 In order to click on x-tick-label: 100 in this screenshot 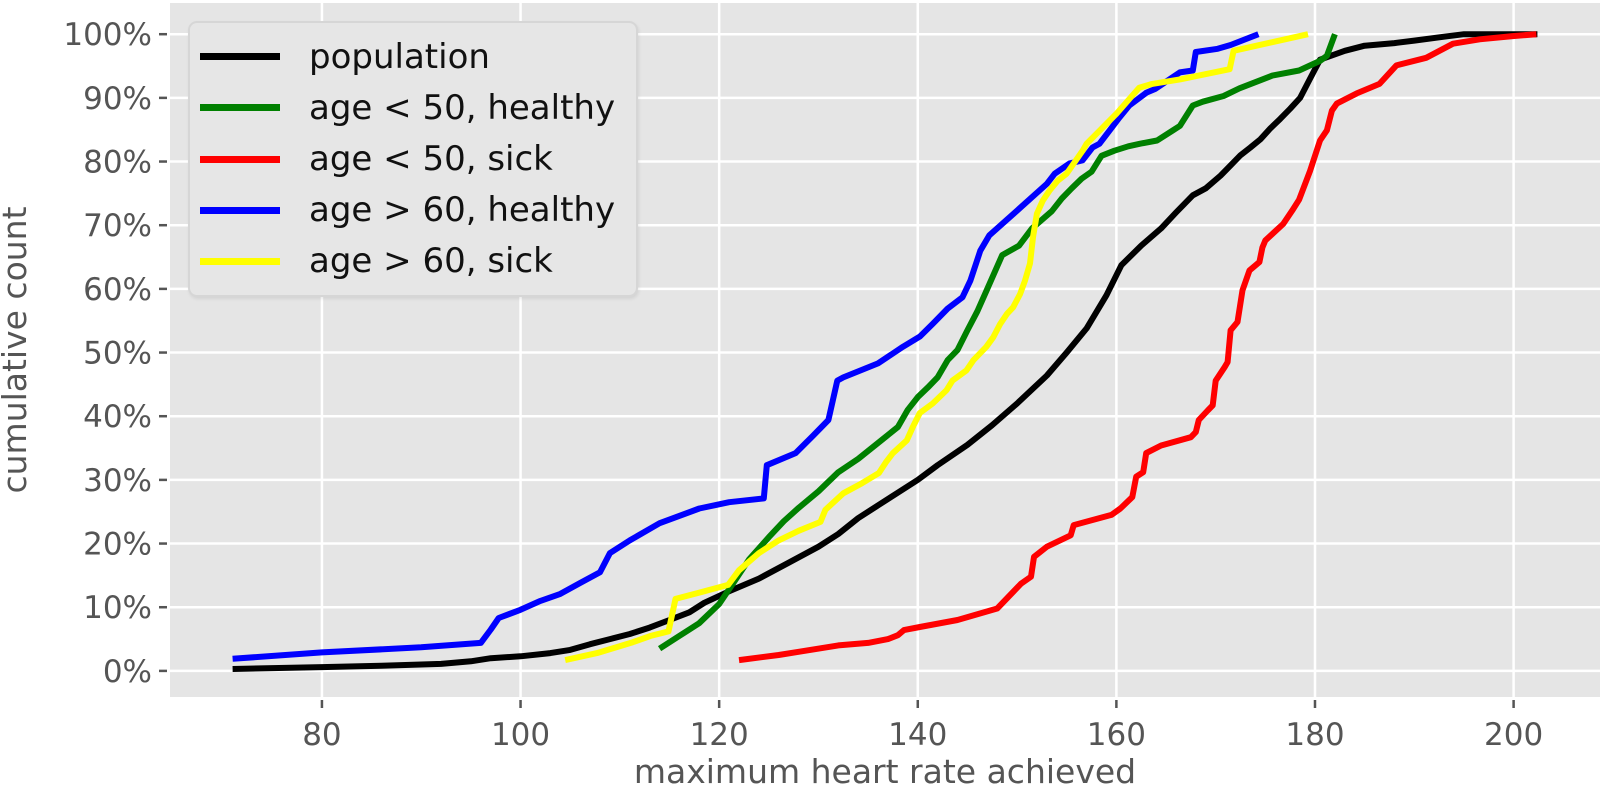, I will do `click(520, 735)`.